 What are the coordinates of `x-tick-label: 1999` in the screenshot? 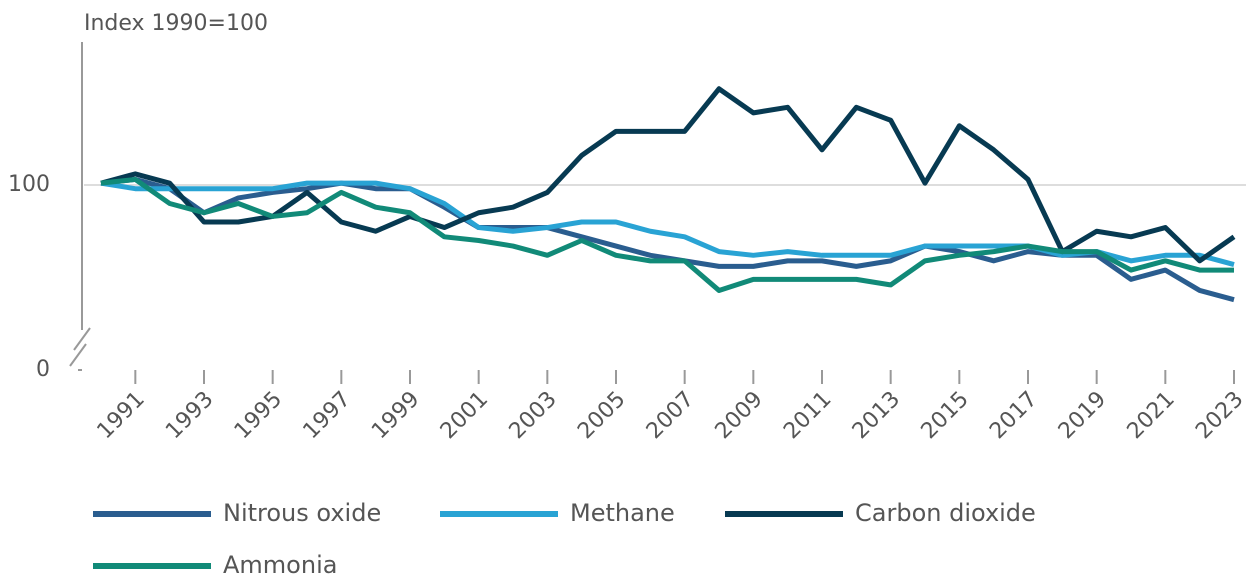 It's located at (395, 415).